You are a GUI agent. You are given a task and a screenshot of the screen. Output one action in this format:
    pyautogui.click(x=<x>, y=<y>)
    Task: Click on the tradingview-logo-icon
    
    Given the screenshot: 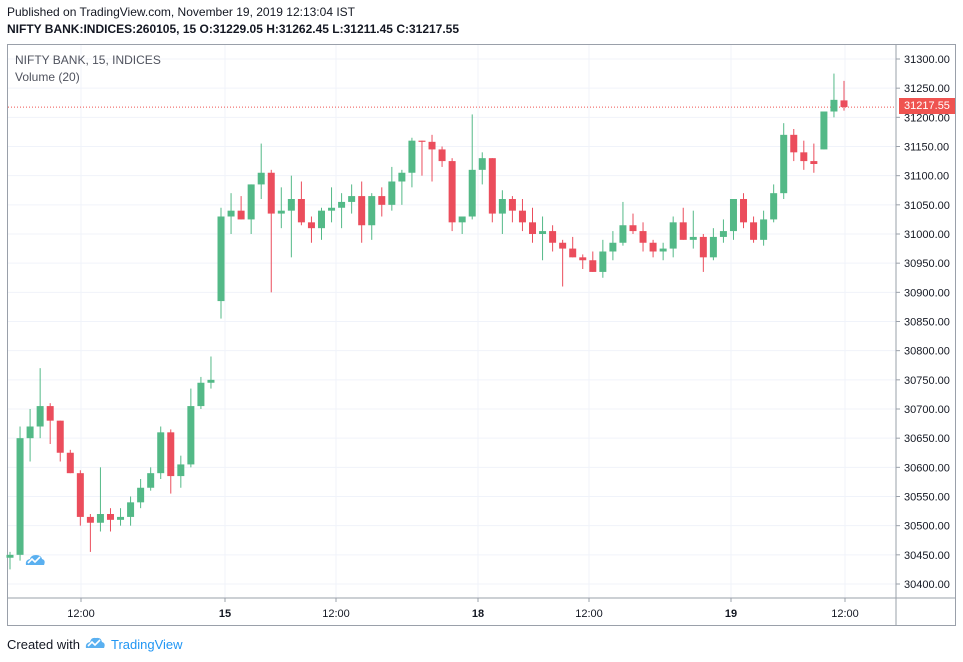 What is the action you would take?
    pyautogui.click(x=95, y=644)
    